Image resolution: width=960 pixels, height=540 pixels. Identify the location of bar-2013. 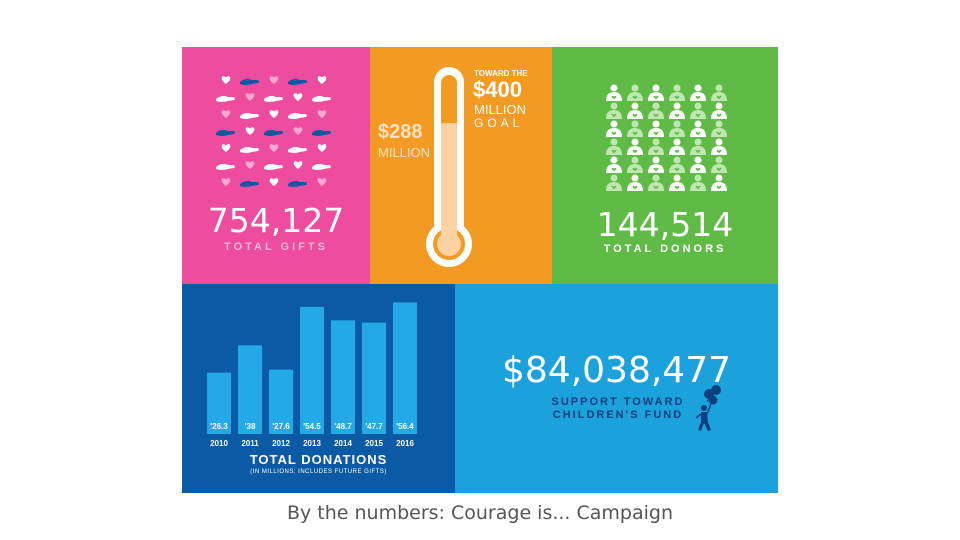
(312, 370).